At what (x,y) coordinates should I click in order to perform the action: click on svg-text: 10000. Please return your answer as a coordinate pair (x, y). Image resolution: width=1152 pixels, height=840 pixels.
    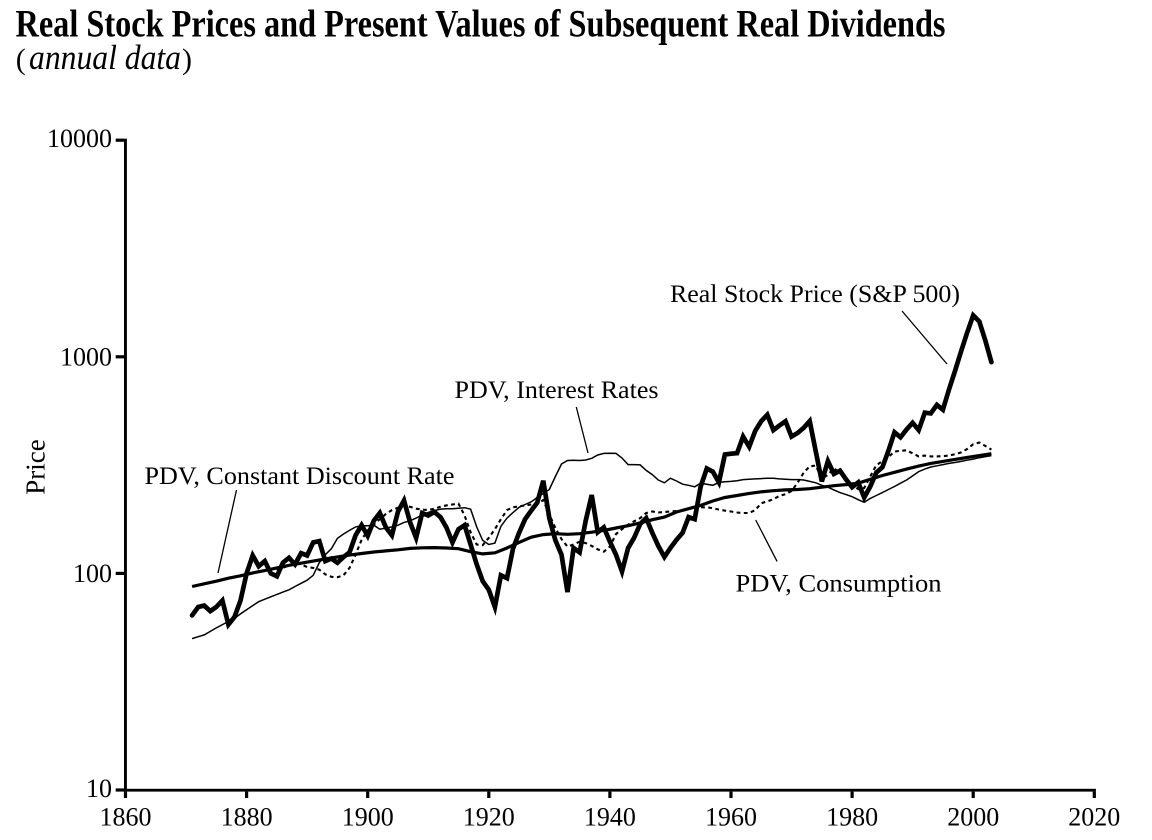
    Looking at the image, I should click on (79, 138).